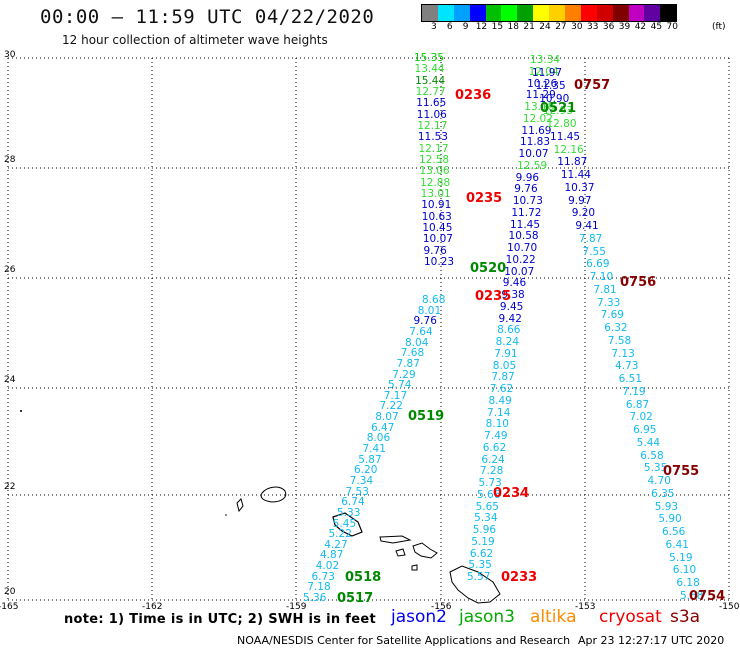  Describe the element at coordinates (536, 130) in the screenshot. I see `swh-value: 11.69` at that location.